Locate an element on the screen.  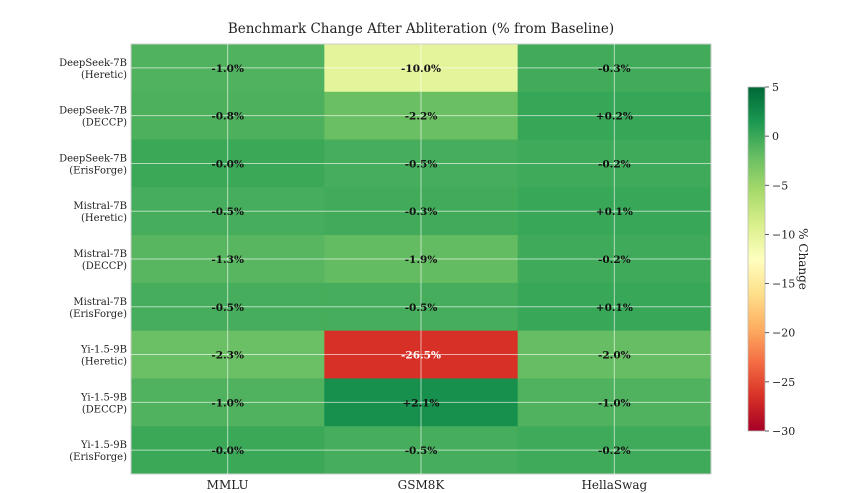
colorbar-tick-label: −15 is located at coordinates (783, 284).